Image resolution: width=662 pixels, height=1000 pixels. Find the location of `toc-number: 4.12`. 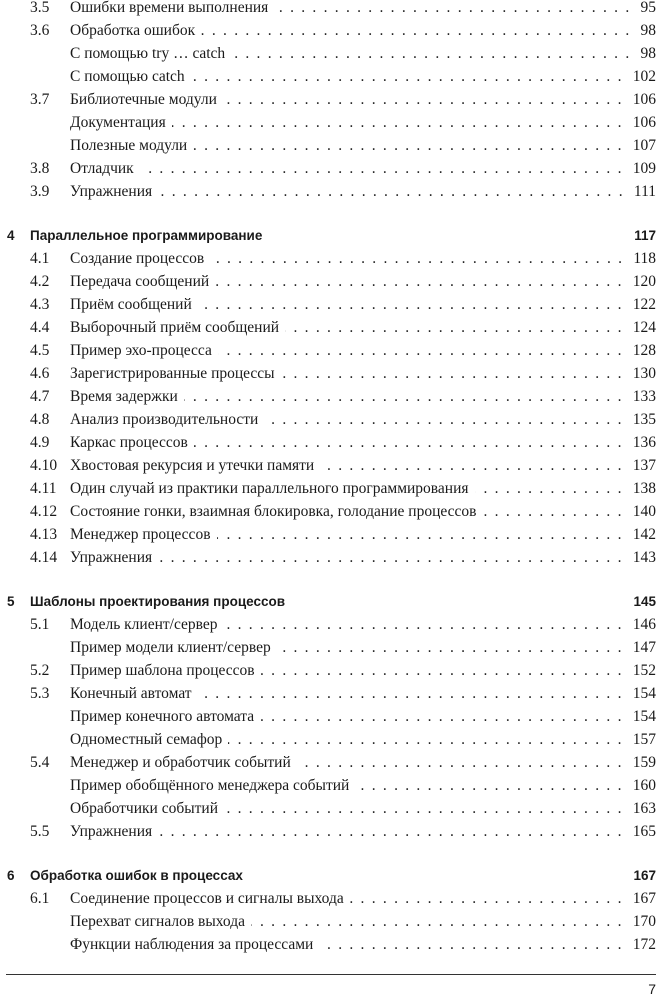

toc-number: 4.12 is located at coordinates (44, 511).